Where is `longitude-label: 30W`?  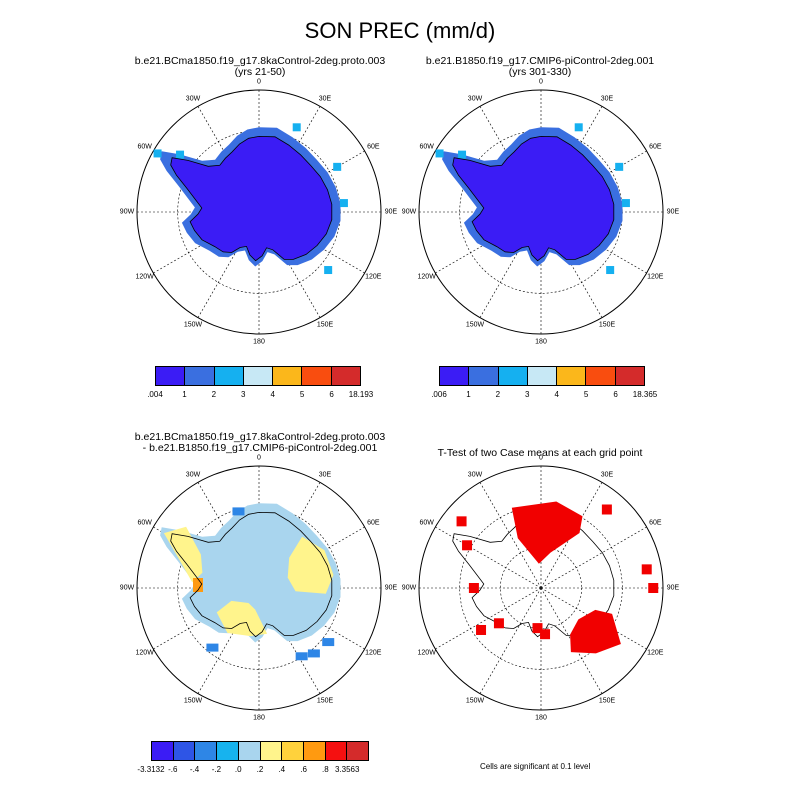
longitude-label: 30W is located at coordinates (193, 475).